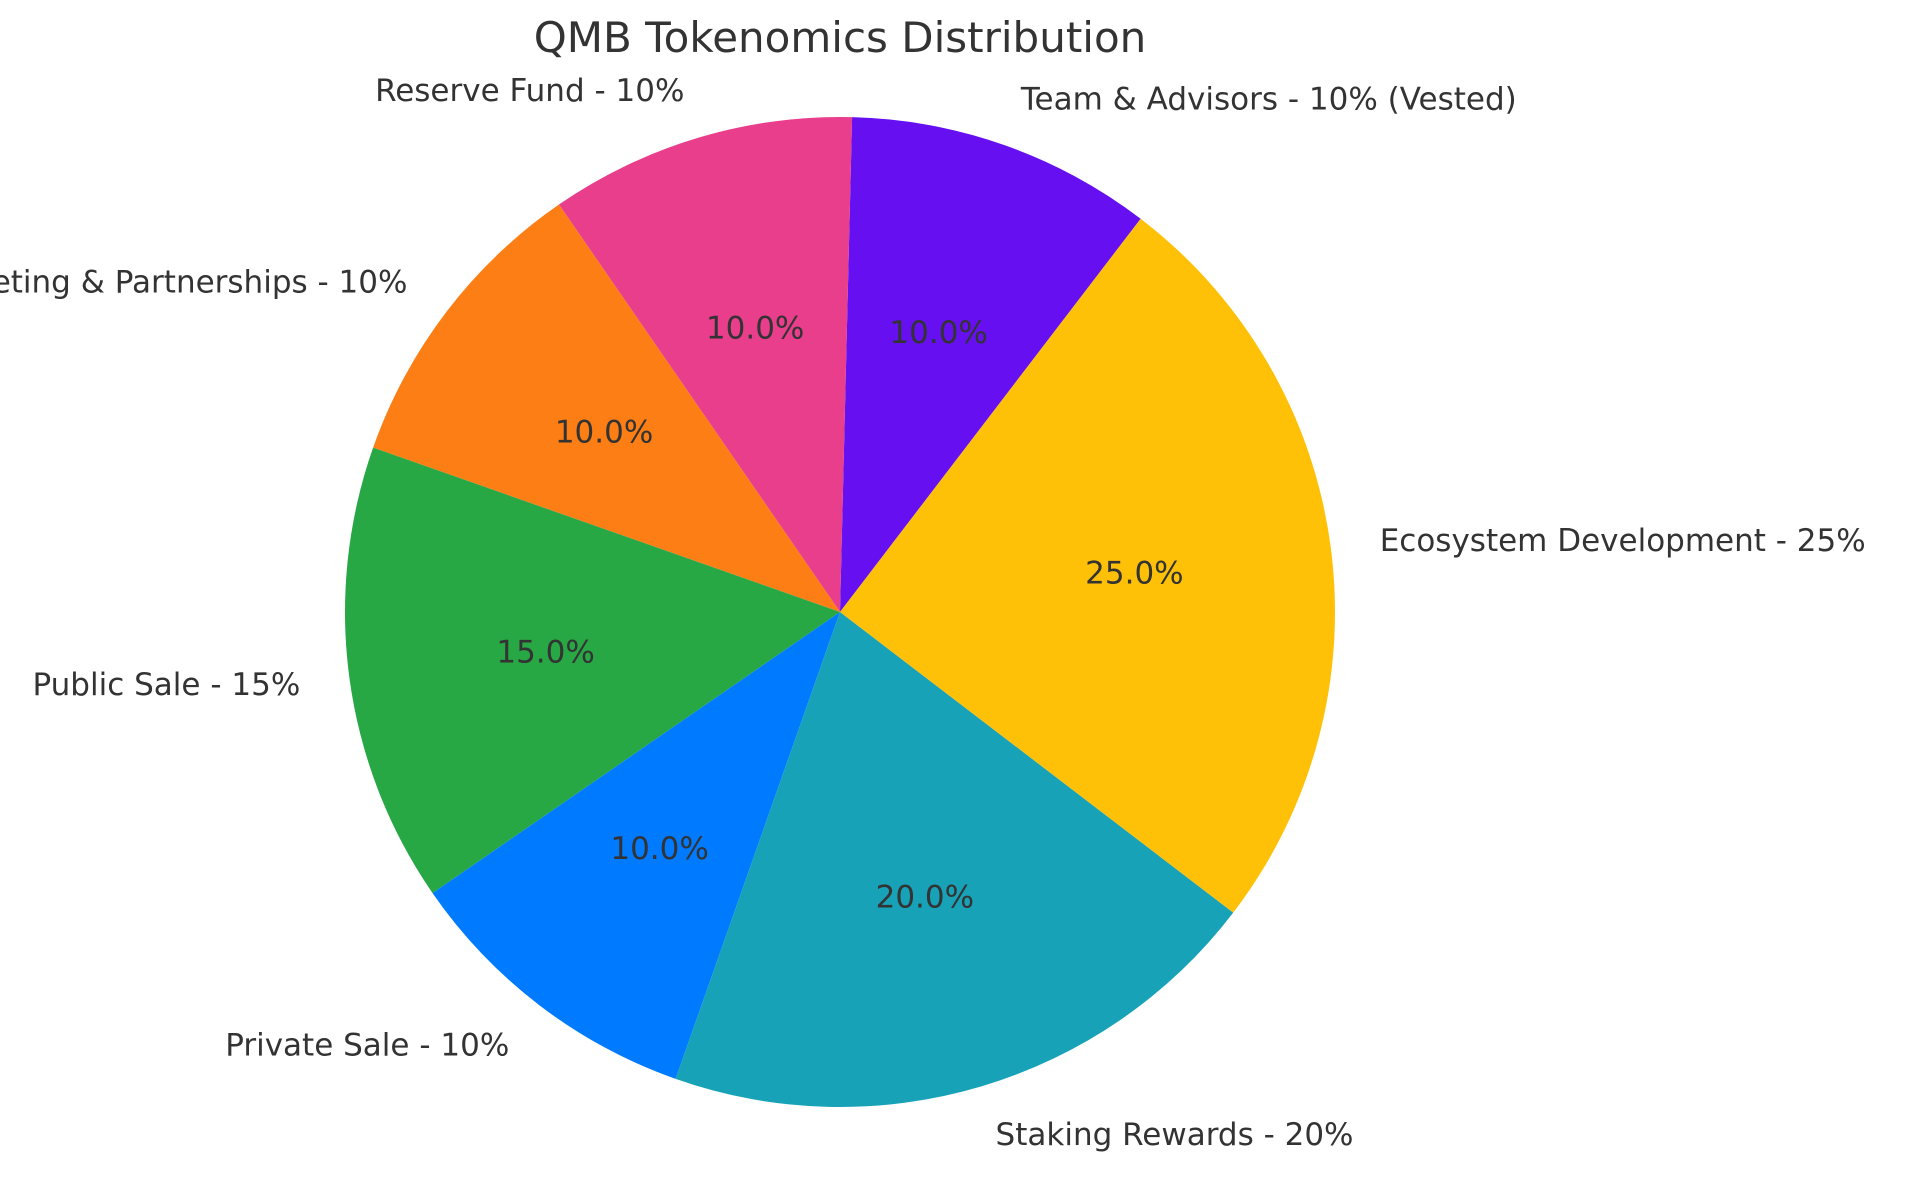  I want to click on pie-slice-team-and-advisors-10-vested, so click(990, 364).